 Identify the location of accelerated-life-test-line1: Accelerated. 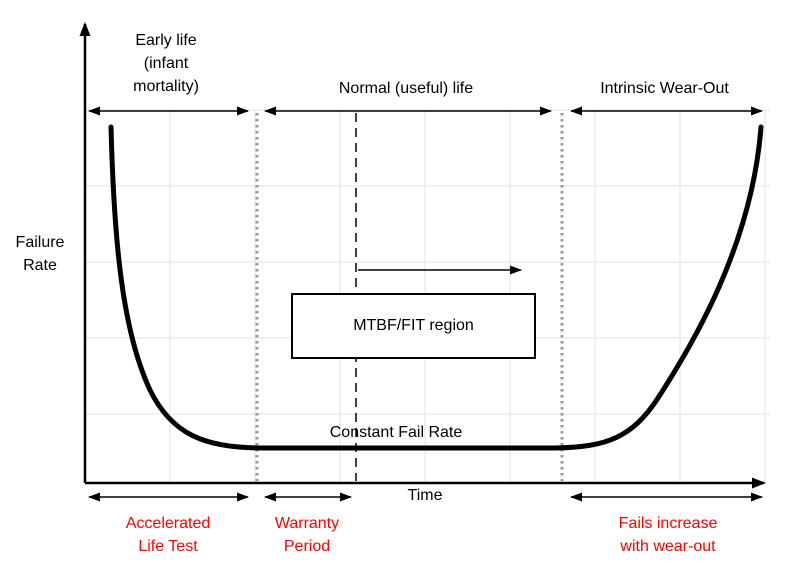
(168, 523).